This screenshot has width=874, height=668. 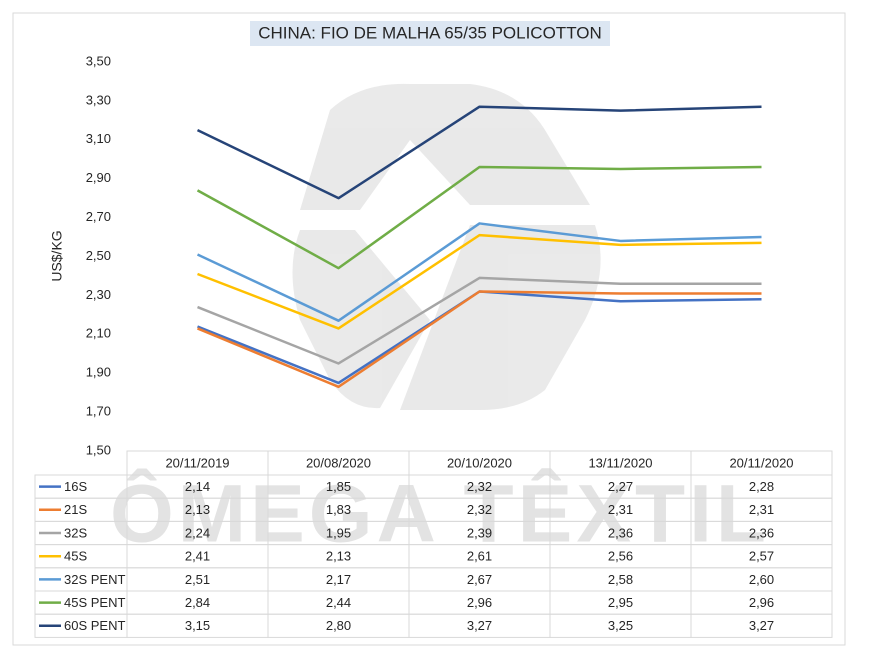 What do you see at coordinates (197, 462) in the screenshot?
I see `x-tick-label: 20/11/2019` at bounding box center [197, 462].